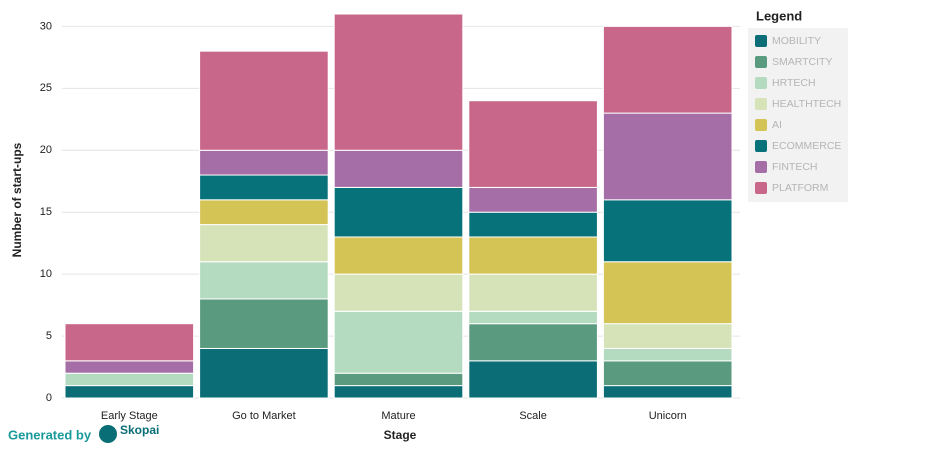 This screenshot has width=940, height=449. I want to click on y-tick-label: 30, so click(46, 26).